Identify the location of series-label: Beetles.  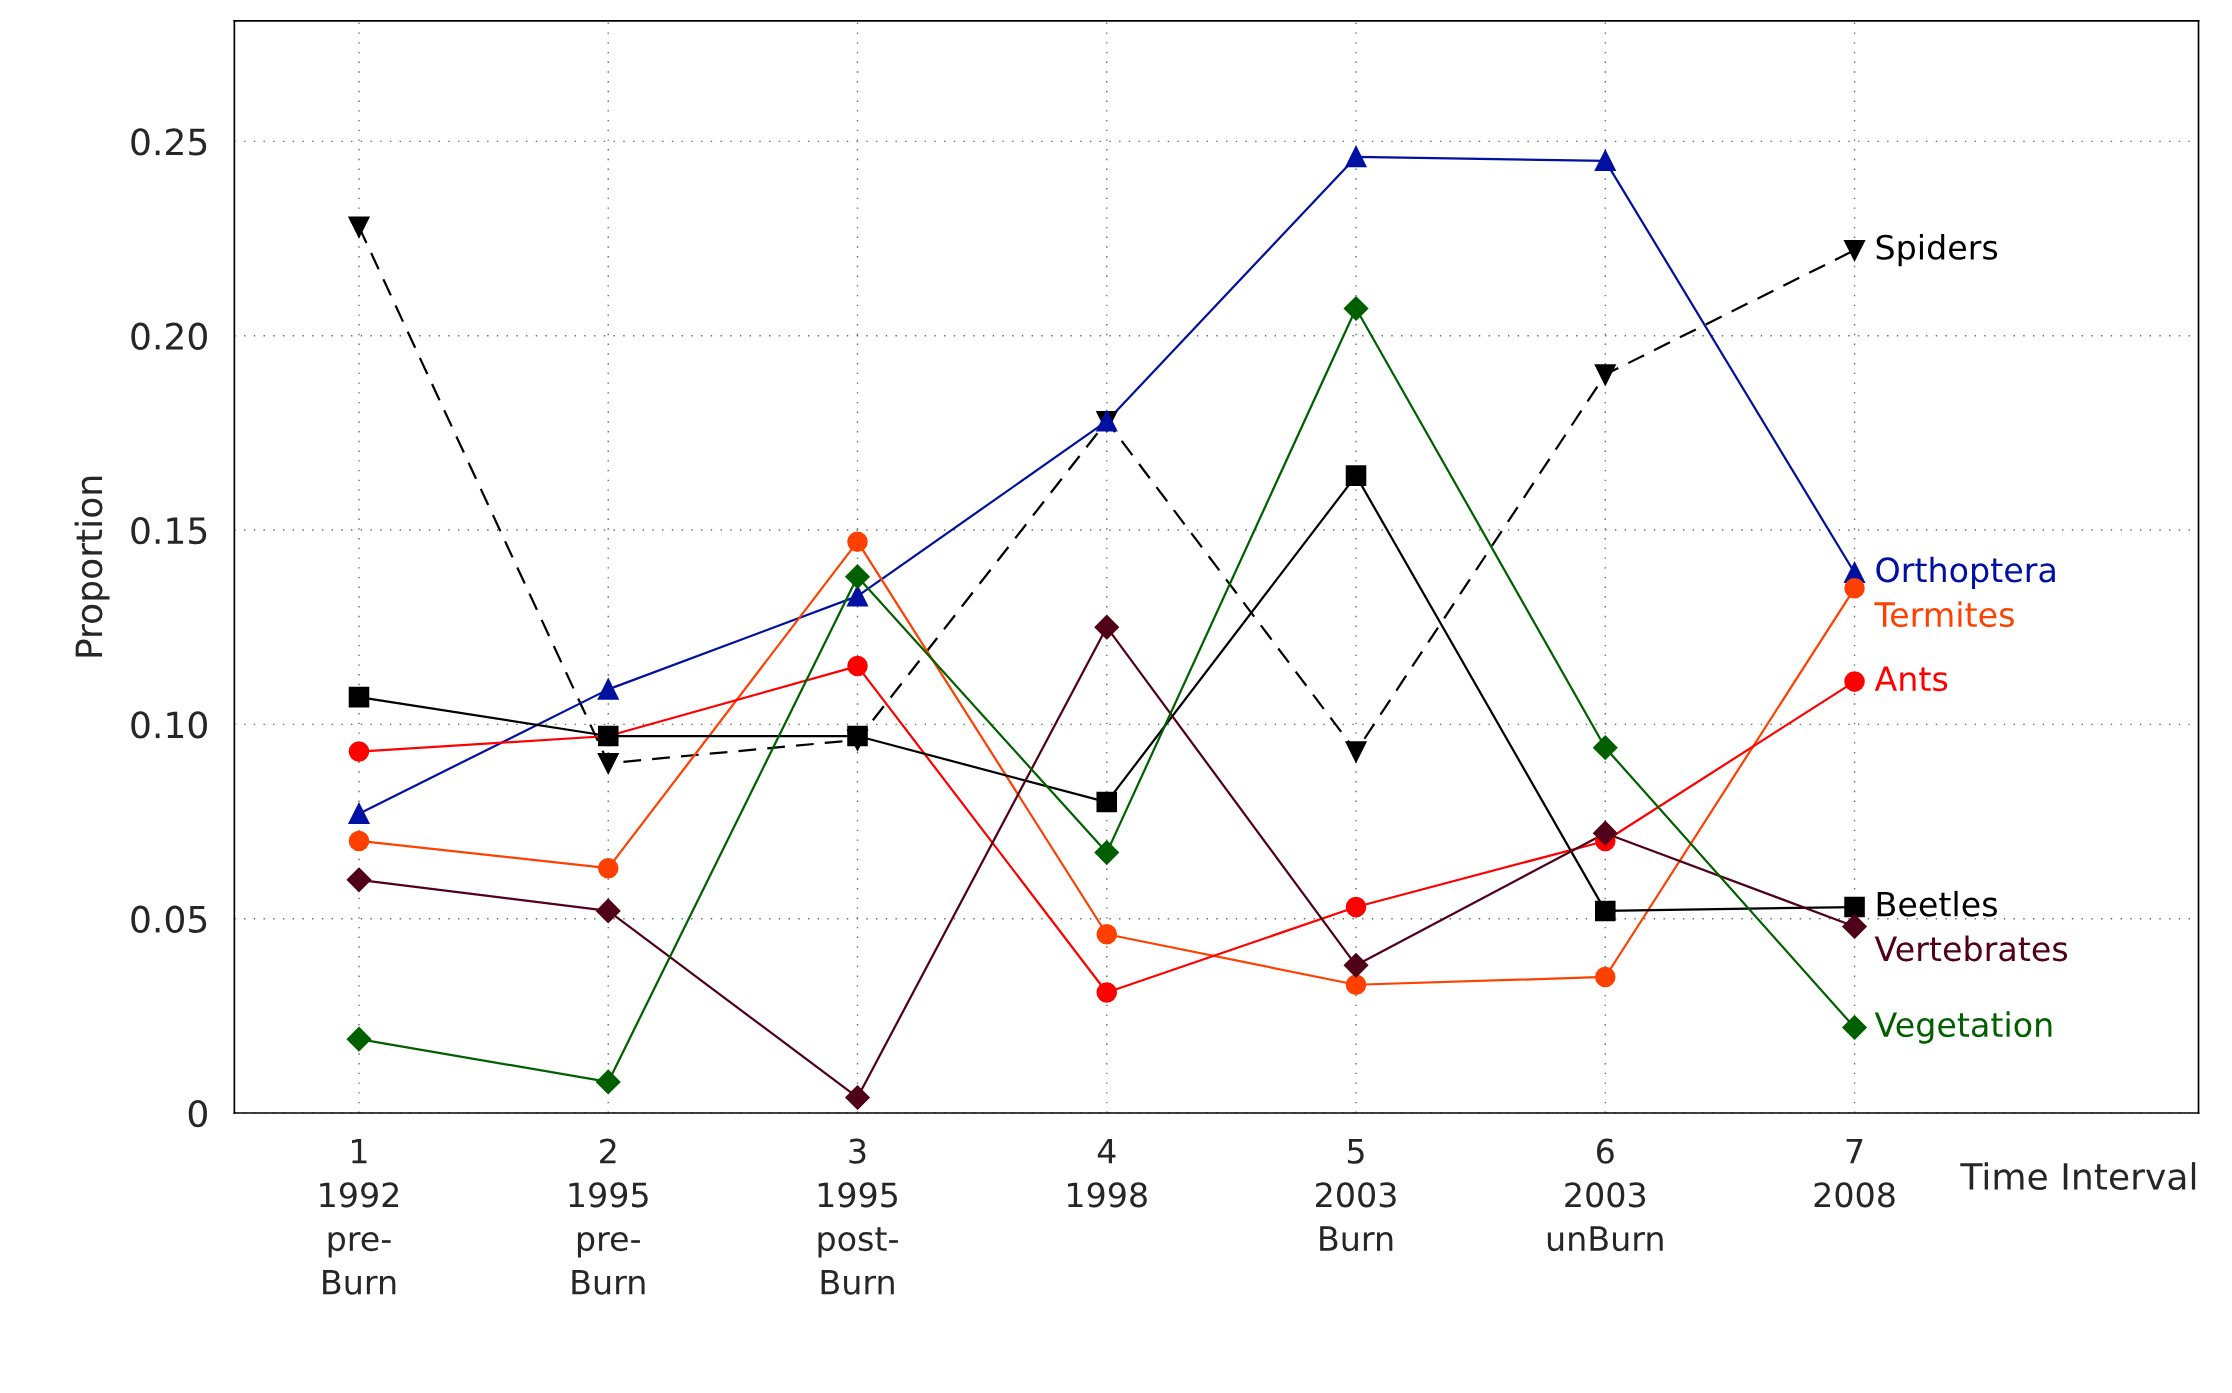
(1937, 903).